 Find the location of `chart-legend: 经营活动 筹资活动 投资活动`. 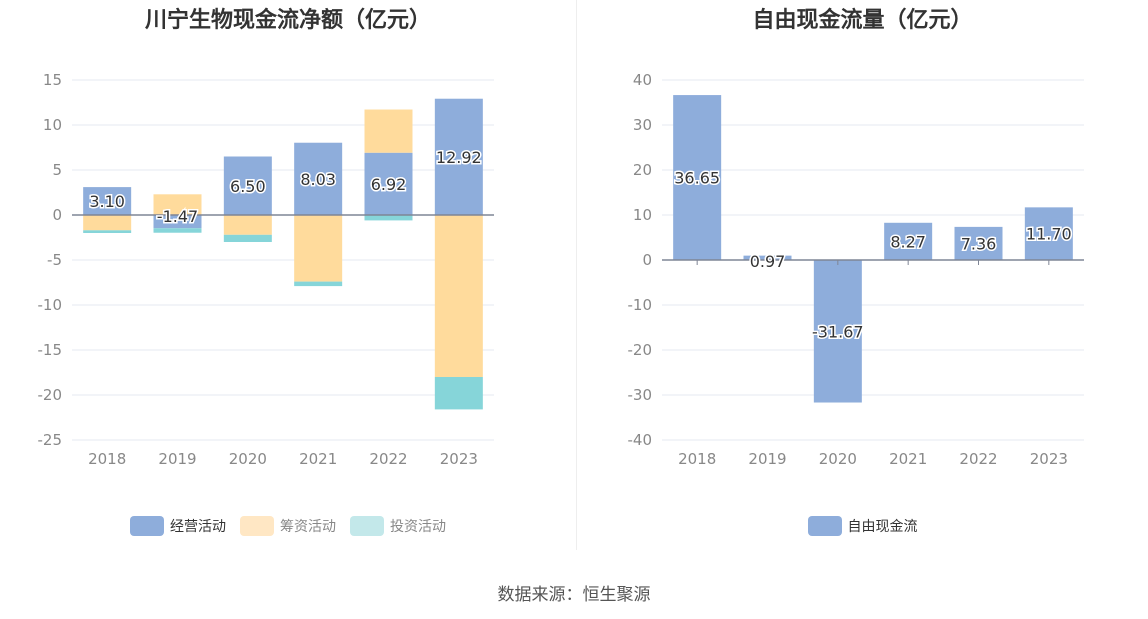

chart-legend: 经营活动 筹资活动 投资活动 is located at coordinates (288, 526).